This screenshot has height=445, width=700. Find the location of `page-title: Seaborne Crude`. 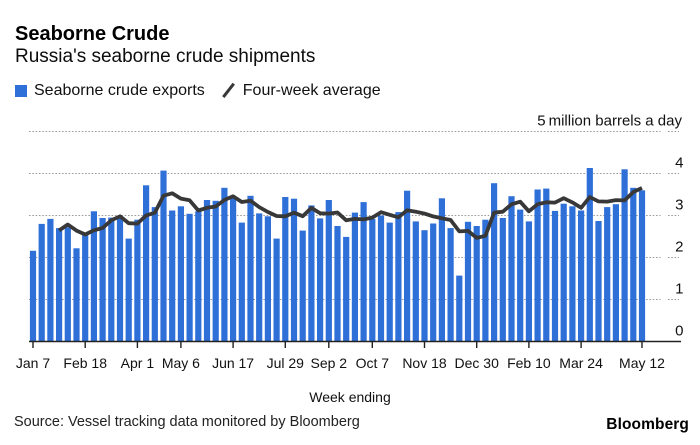

page-title: Seaborne Crude is located at coordinates (92, 34).